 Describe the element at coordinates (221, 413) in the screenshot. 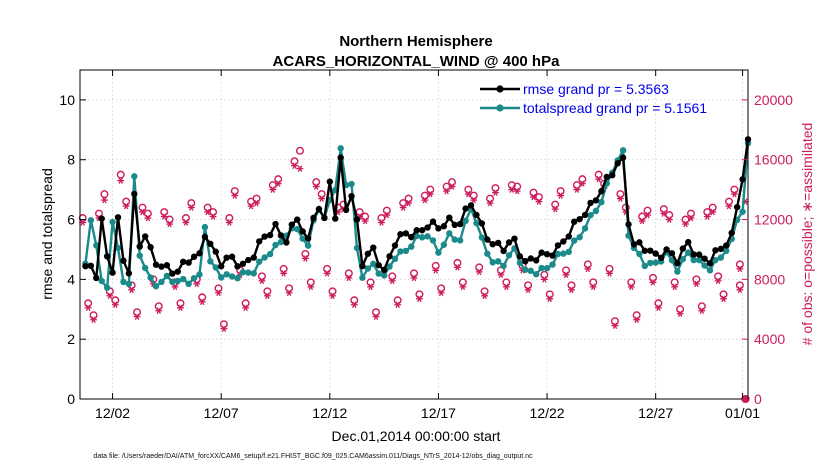

I see `x-tick-label: 12/07` at that location.